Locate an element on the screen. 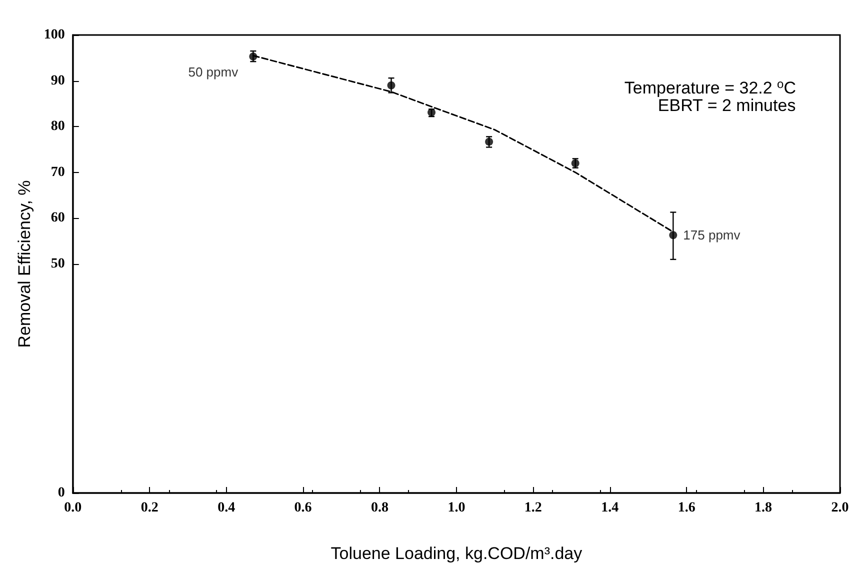  y-tick-label: 90 is located at coordinates (57, 80).